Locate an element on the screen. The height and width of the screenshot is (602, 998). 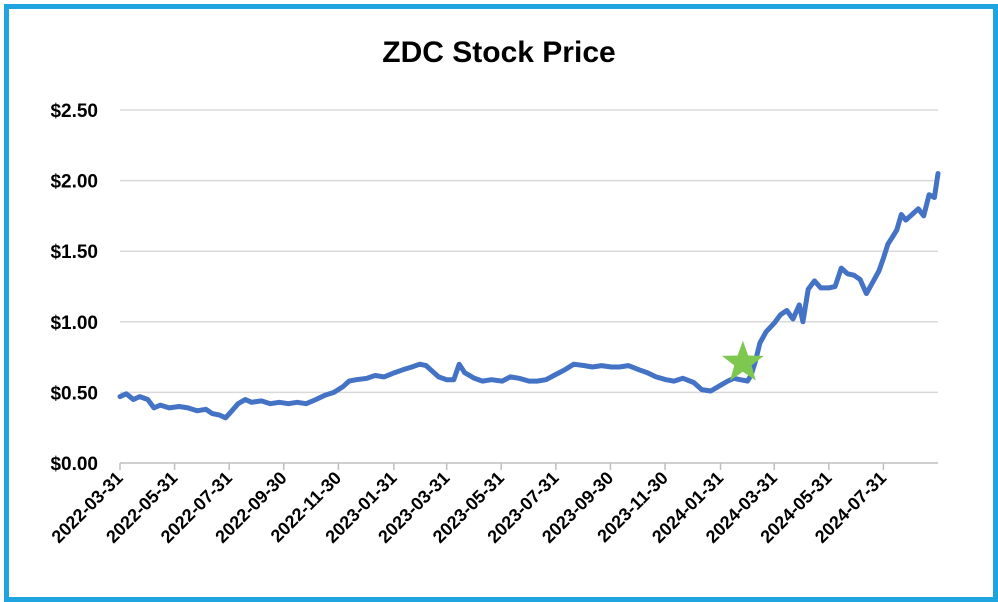
star-marker is located at coordinates (743, 360).